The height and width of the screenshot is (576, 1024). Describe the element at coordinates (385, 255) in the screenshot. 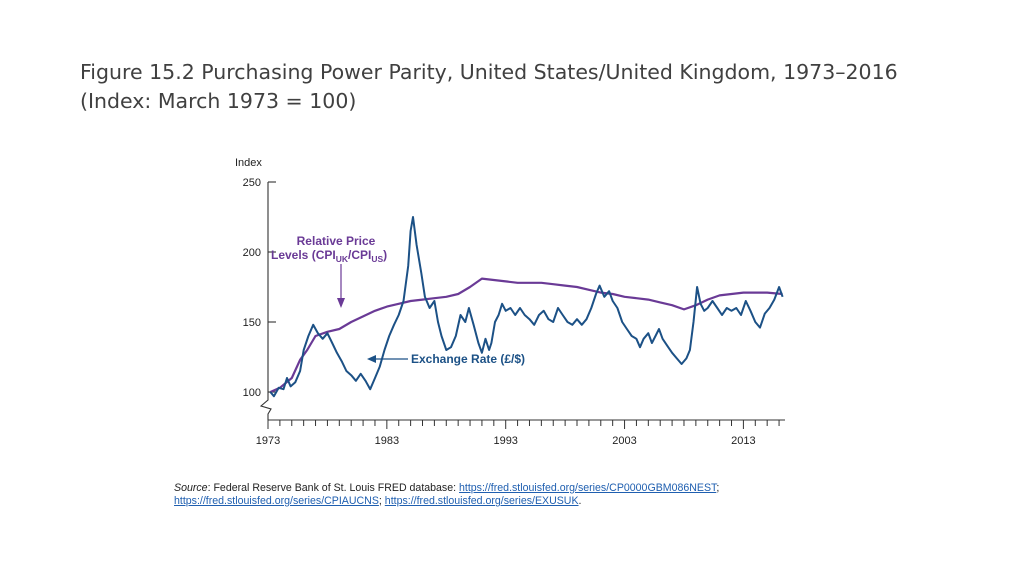

I see `price-annotation-end: )` at that location.